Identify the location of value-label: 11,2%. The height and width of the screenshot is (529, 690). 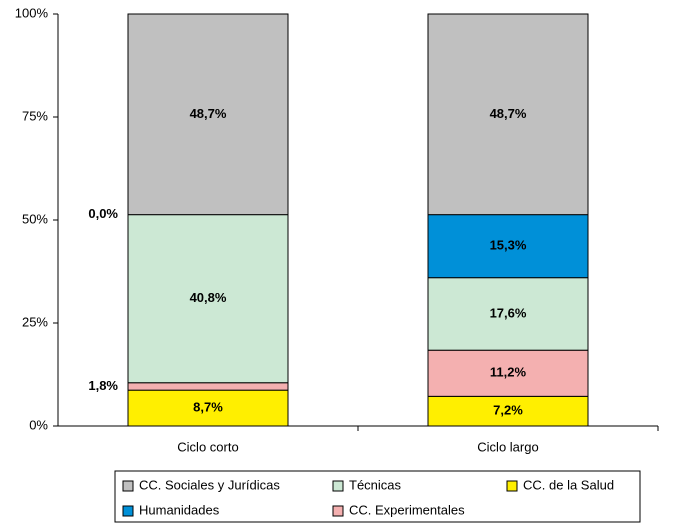
(508, 372).